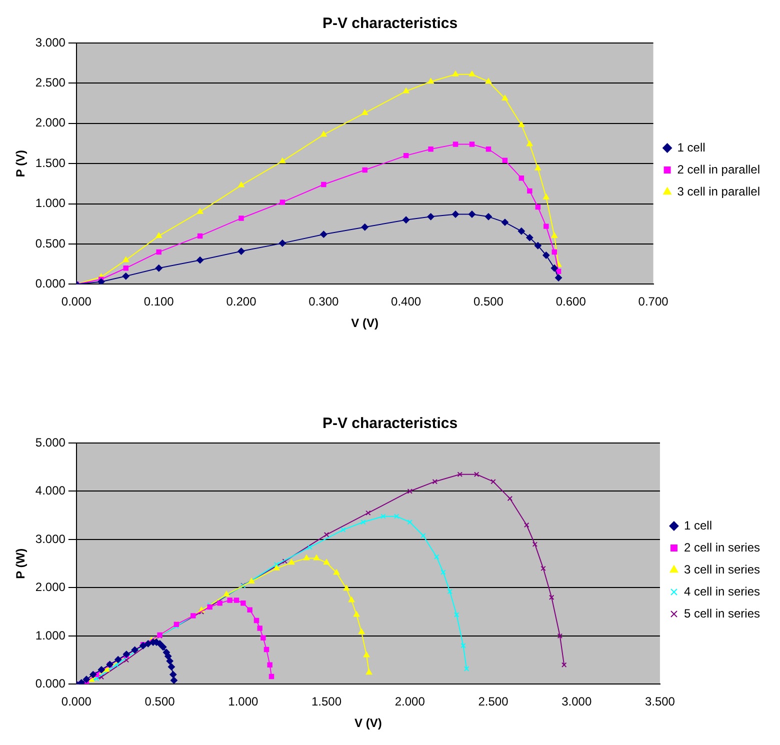 The height and width of the screenshot is (745, 780). Describe the element at coordinates (159, 301) in the screenshot. I see `x-tick-label: 0.100` at that location.